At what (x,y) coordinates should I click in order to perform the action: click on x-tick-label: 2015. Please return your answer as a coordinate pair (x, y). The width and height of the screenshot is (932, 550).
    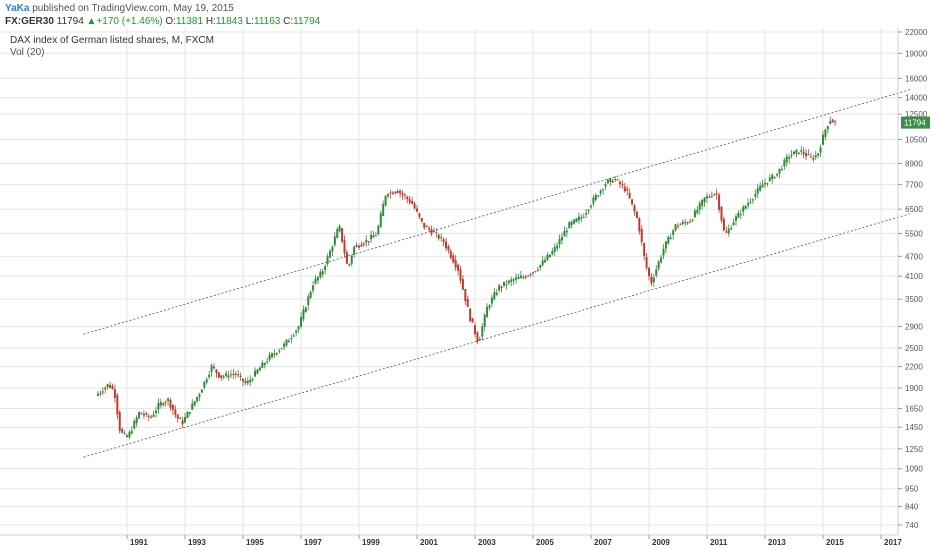
    Looking at the image, I should click on (835, 542).